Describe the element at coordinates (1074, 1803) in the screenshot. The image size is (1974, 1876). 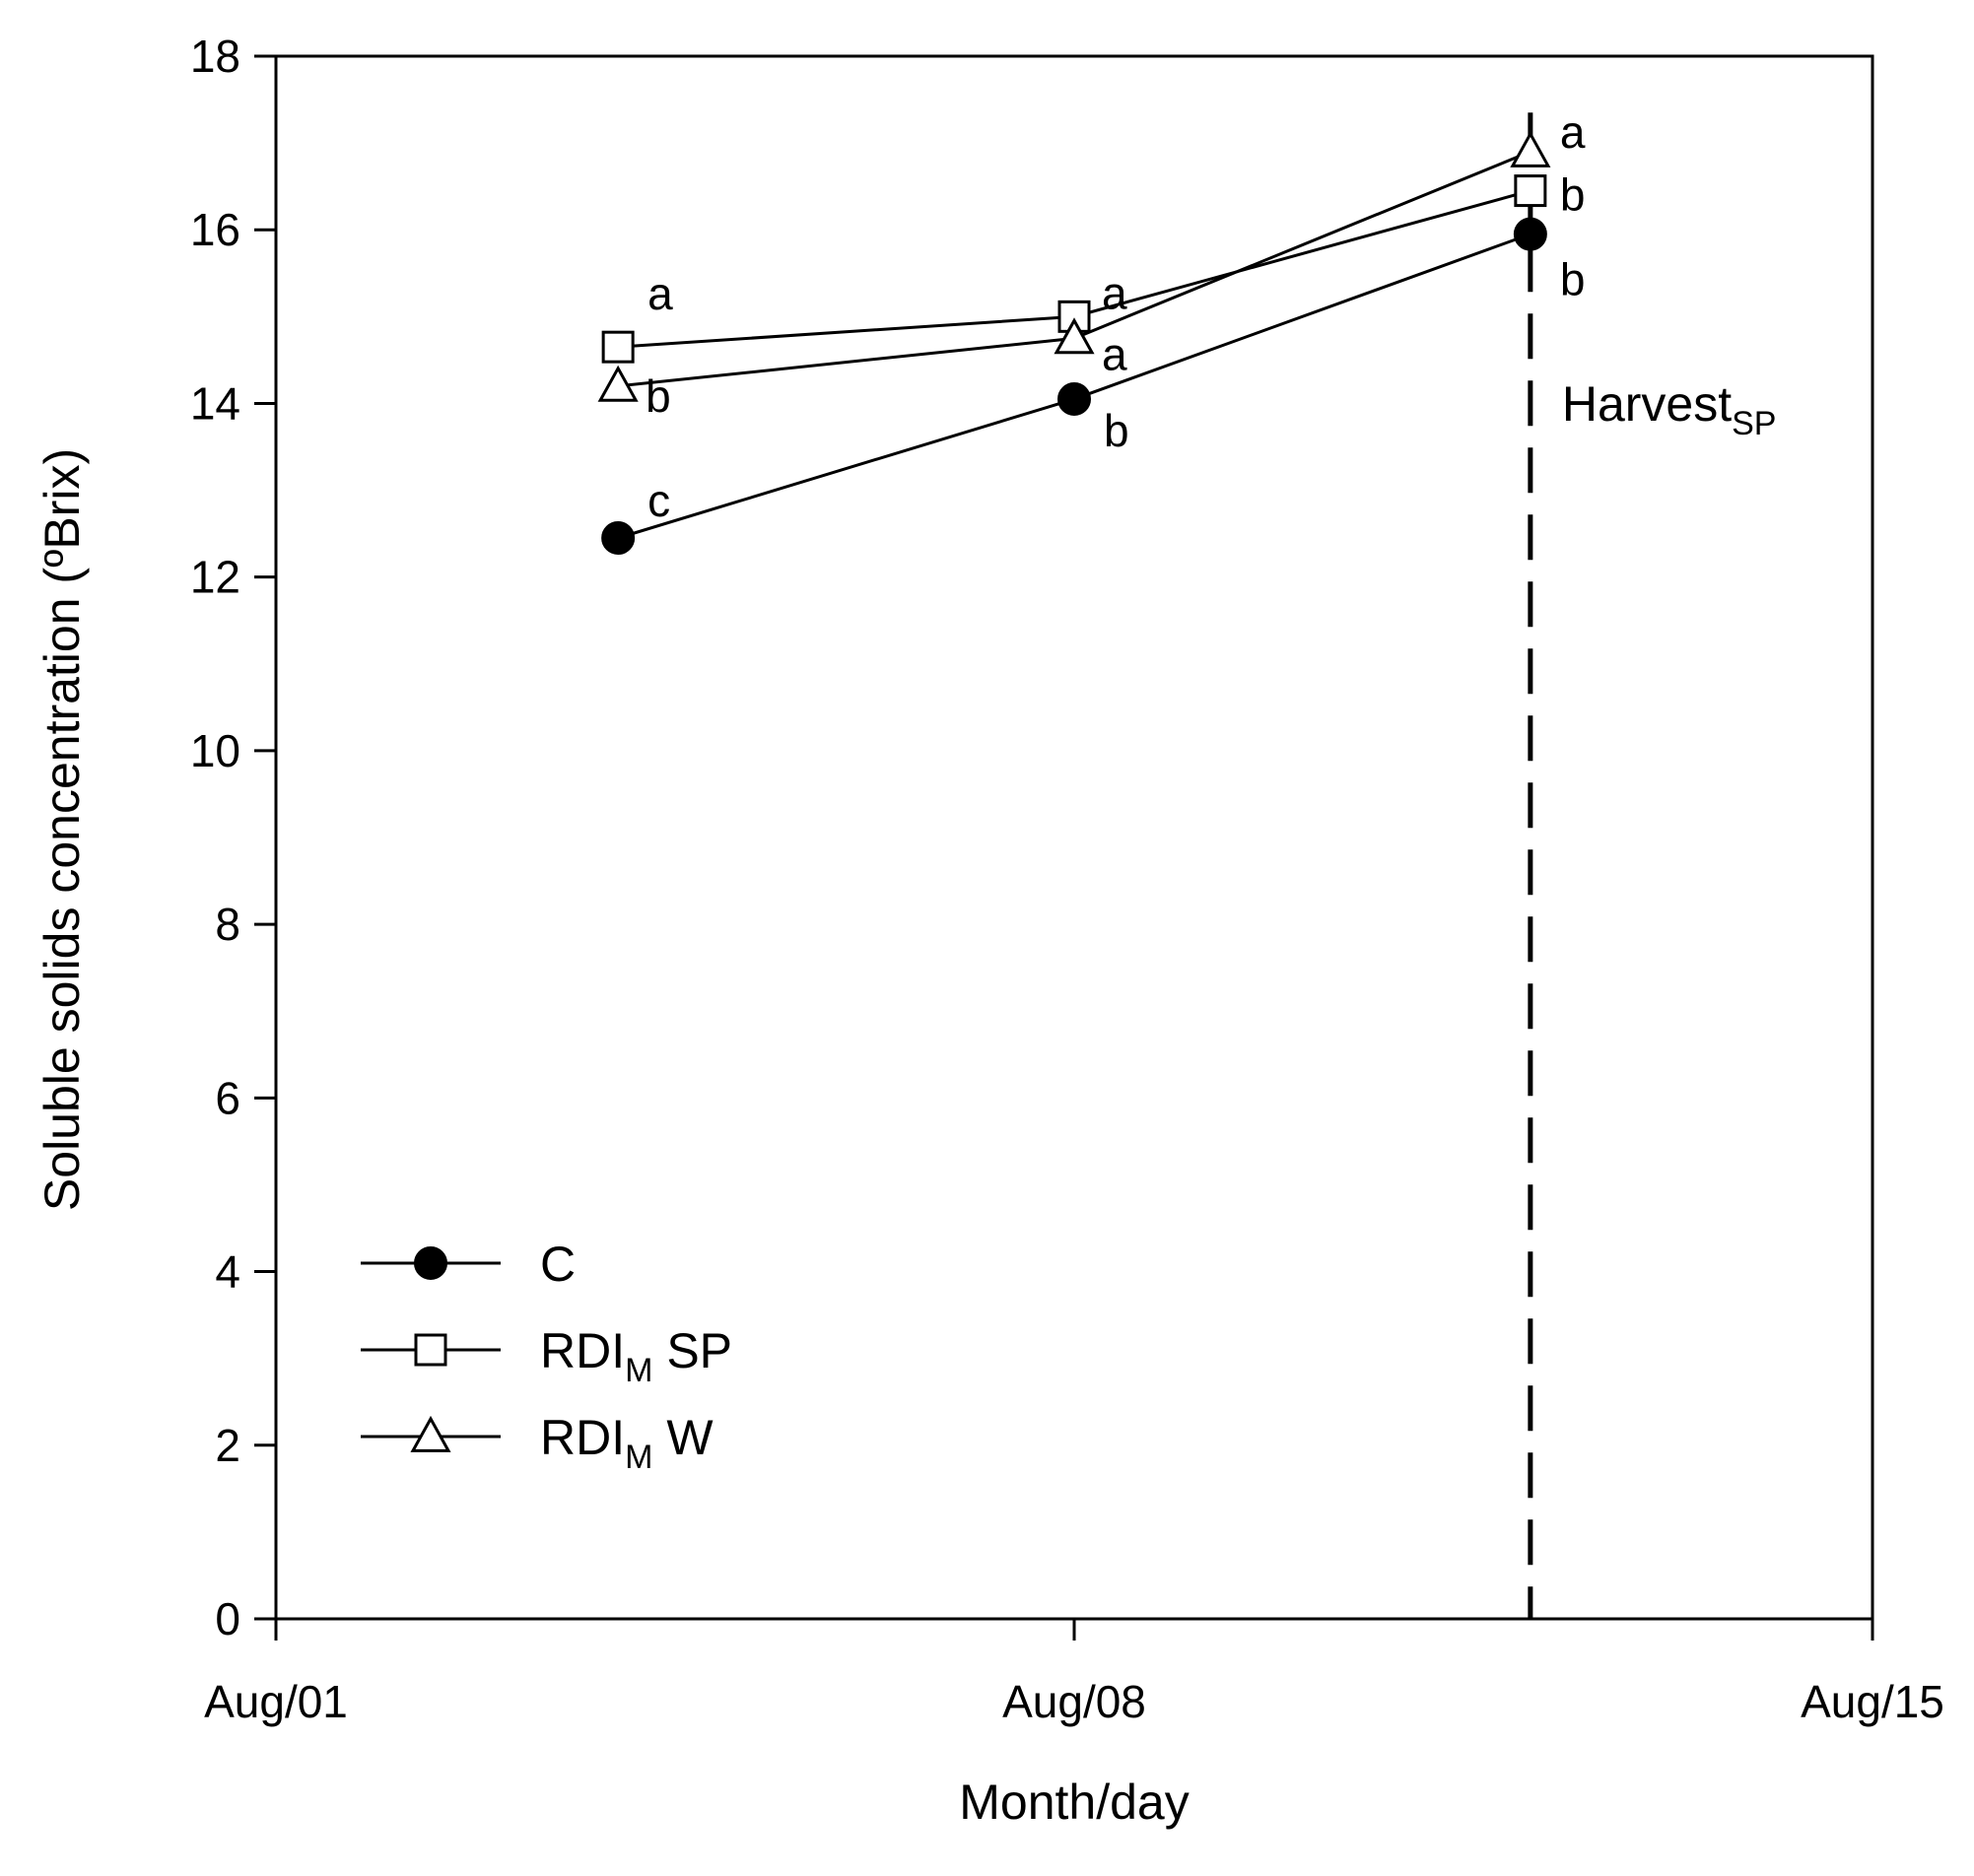
I see `x-axis-title: Month/day` at that location.